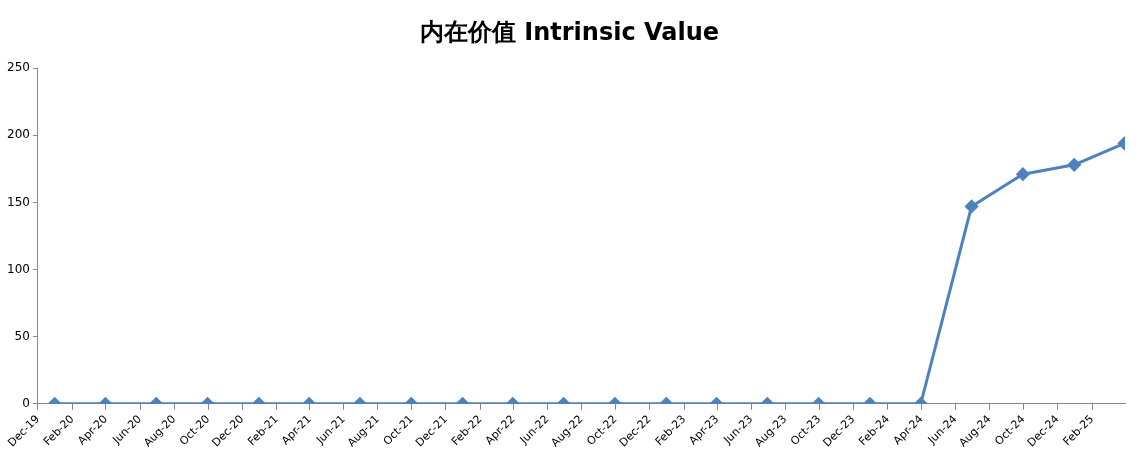  Describe the element at coordinates (18, 201) in the screenshot. I see `y-tick-label: 150` at that location.